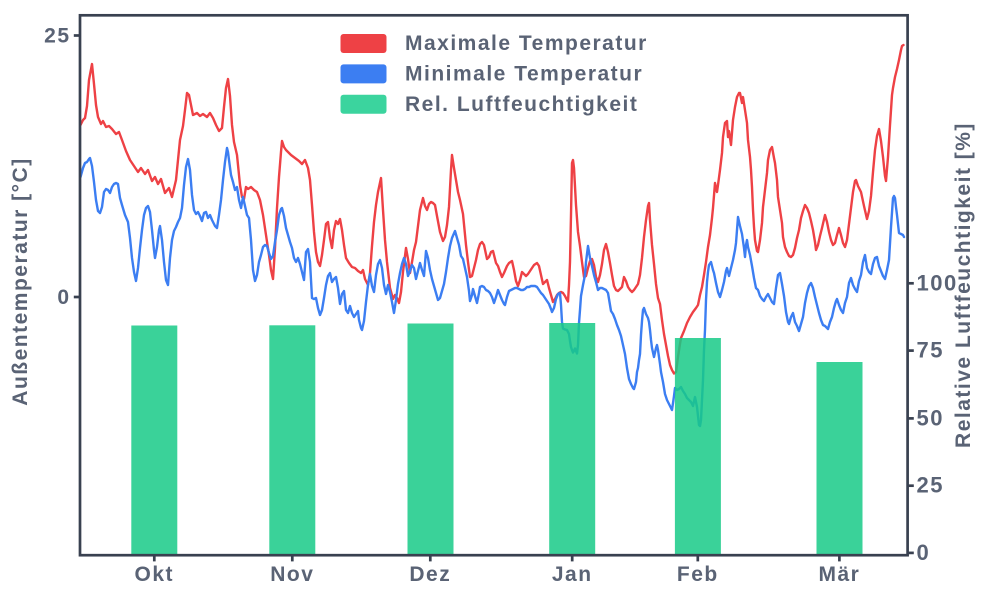 The width and height of the screenshot is (1000, 600). What do you see at coordinates (572, 574) in the screenshot?
I see `svg-text: Jan` at bounding box center [572, 574].